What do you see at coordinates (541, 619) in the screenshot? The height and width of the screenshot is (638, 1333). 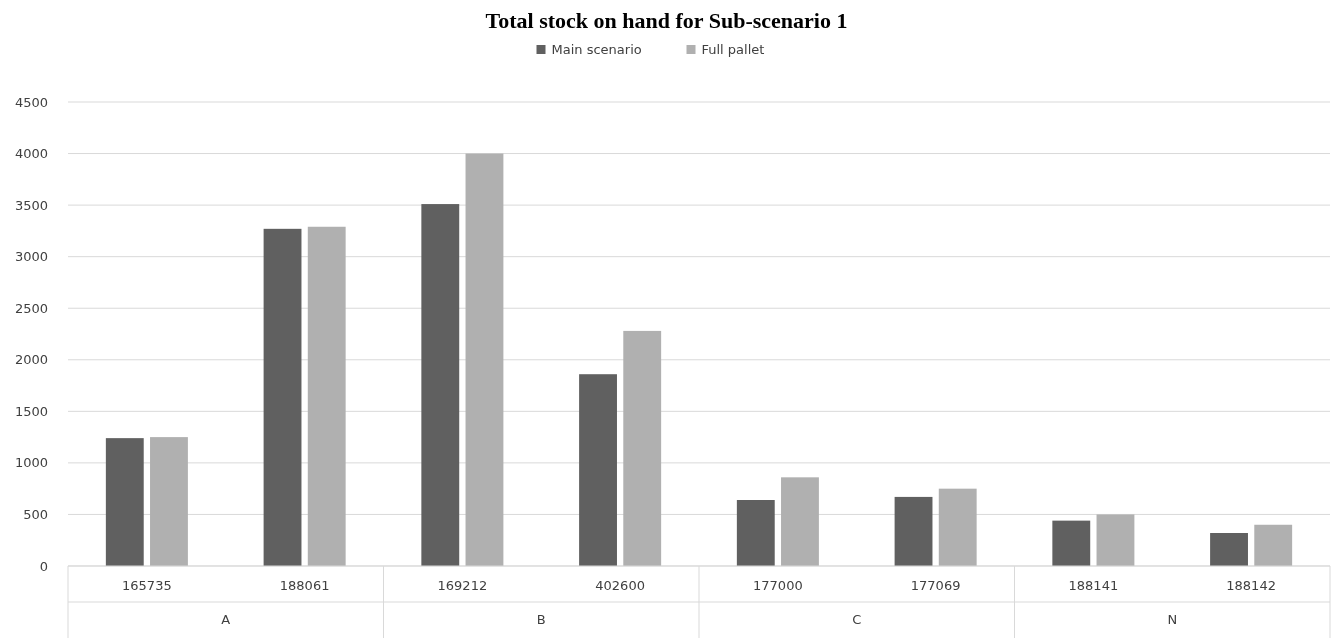 I see `text: B` at bounding box center [541, 619].